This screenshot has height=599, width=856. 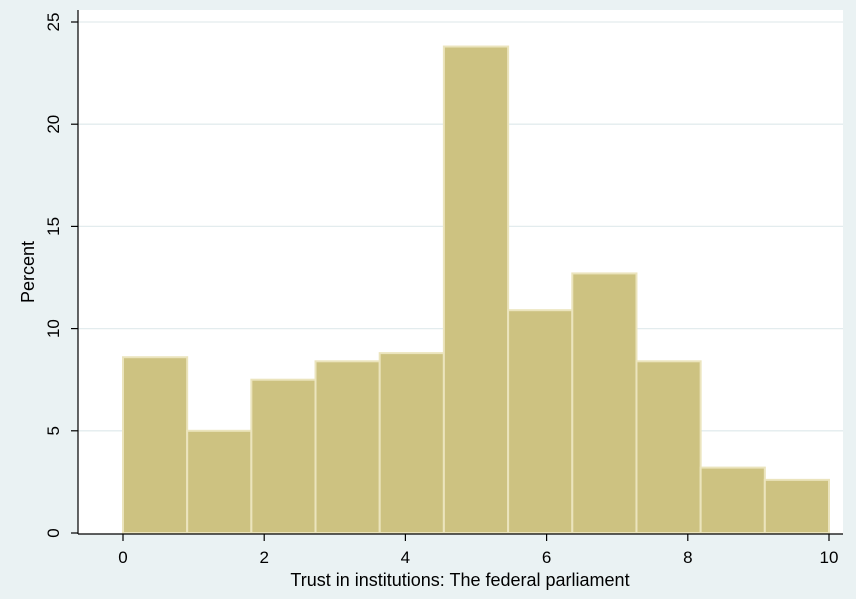 What do you see at coordinates (546, 557) in the screenshot?
I see `x-tick-label: 6` at bounding box center [546, 557].